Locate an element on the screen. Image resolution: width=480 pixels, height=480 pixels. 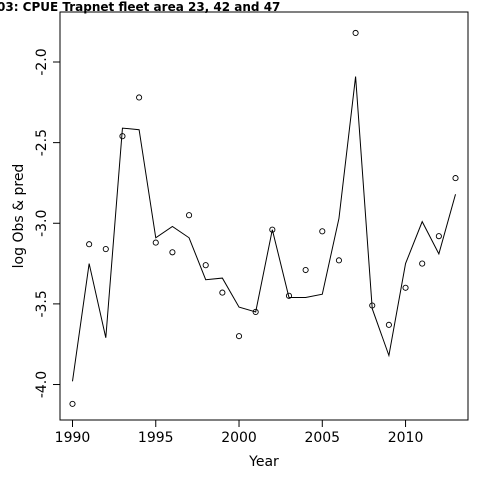
x-tick-label: 1995 is located at coordinates (156, 438).